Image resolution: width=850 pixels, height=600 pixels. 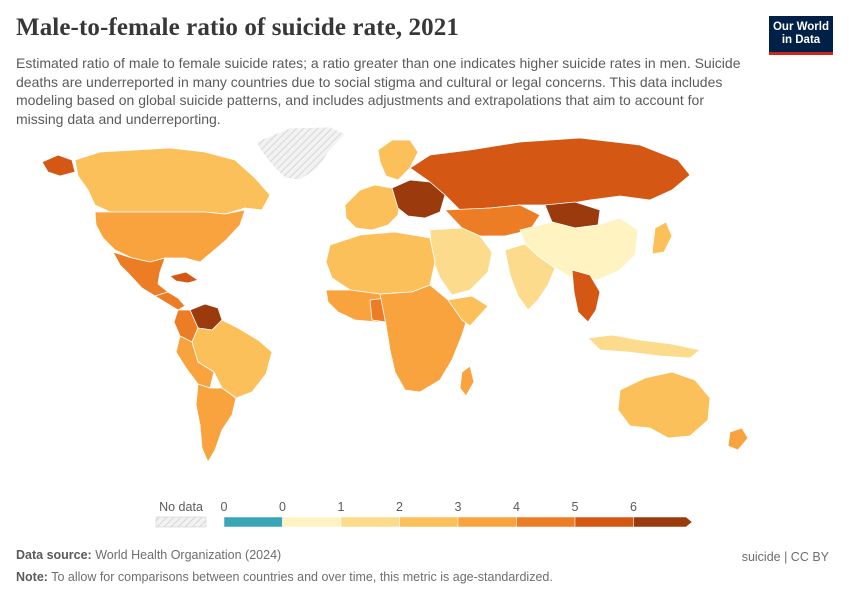 I want to click on legend-no-data-label: No data, so click(x=181, y=507).